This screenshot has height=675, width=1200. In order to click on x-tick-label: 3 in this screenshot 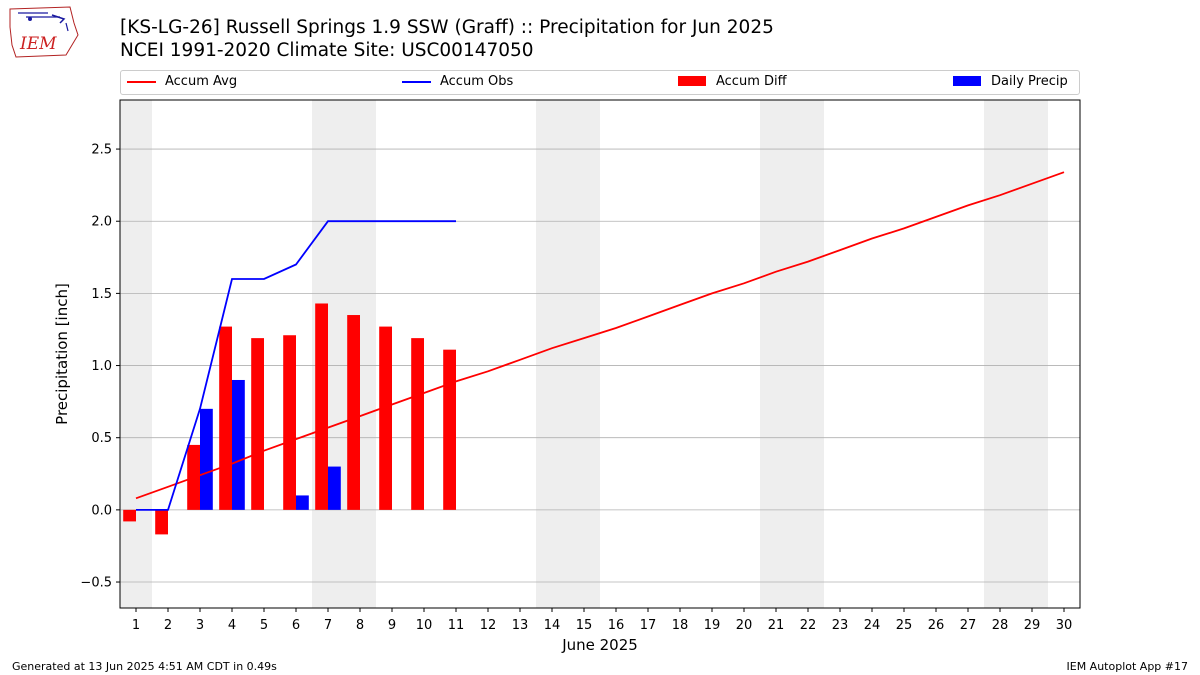, I will do `click(200, 625)`.